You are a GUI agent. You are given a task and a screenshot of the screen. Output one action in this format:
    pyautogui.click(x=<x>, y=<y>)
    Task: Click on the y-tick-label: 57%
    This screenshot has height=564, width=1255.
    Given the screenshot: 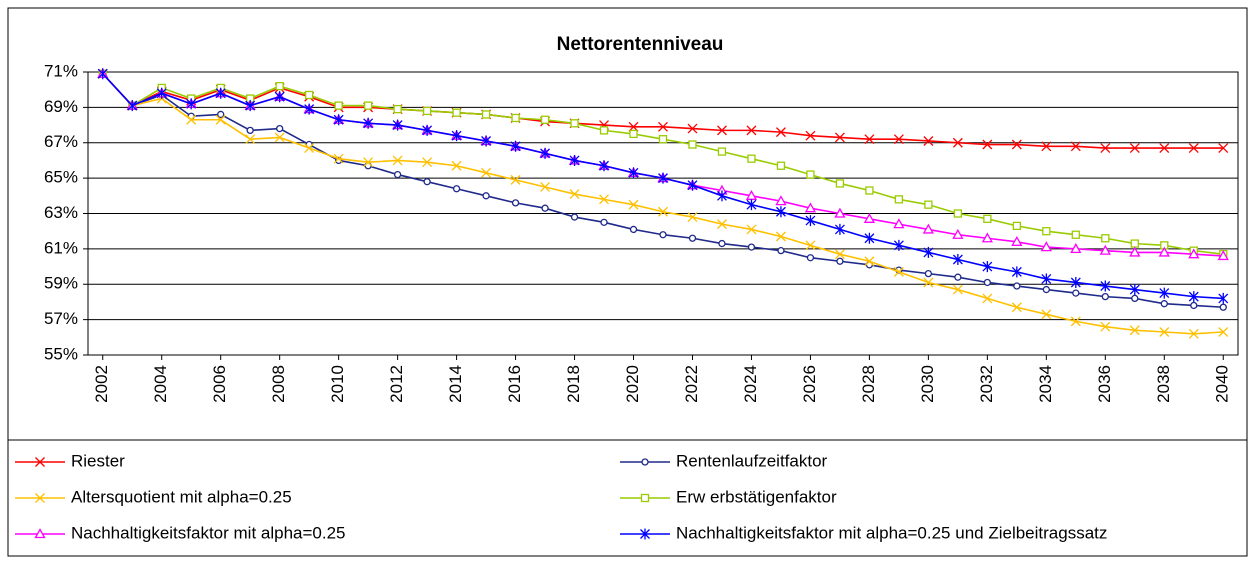 What is the action you would take?
    pyautogui.click(x=61, y=318)
    